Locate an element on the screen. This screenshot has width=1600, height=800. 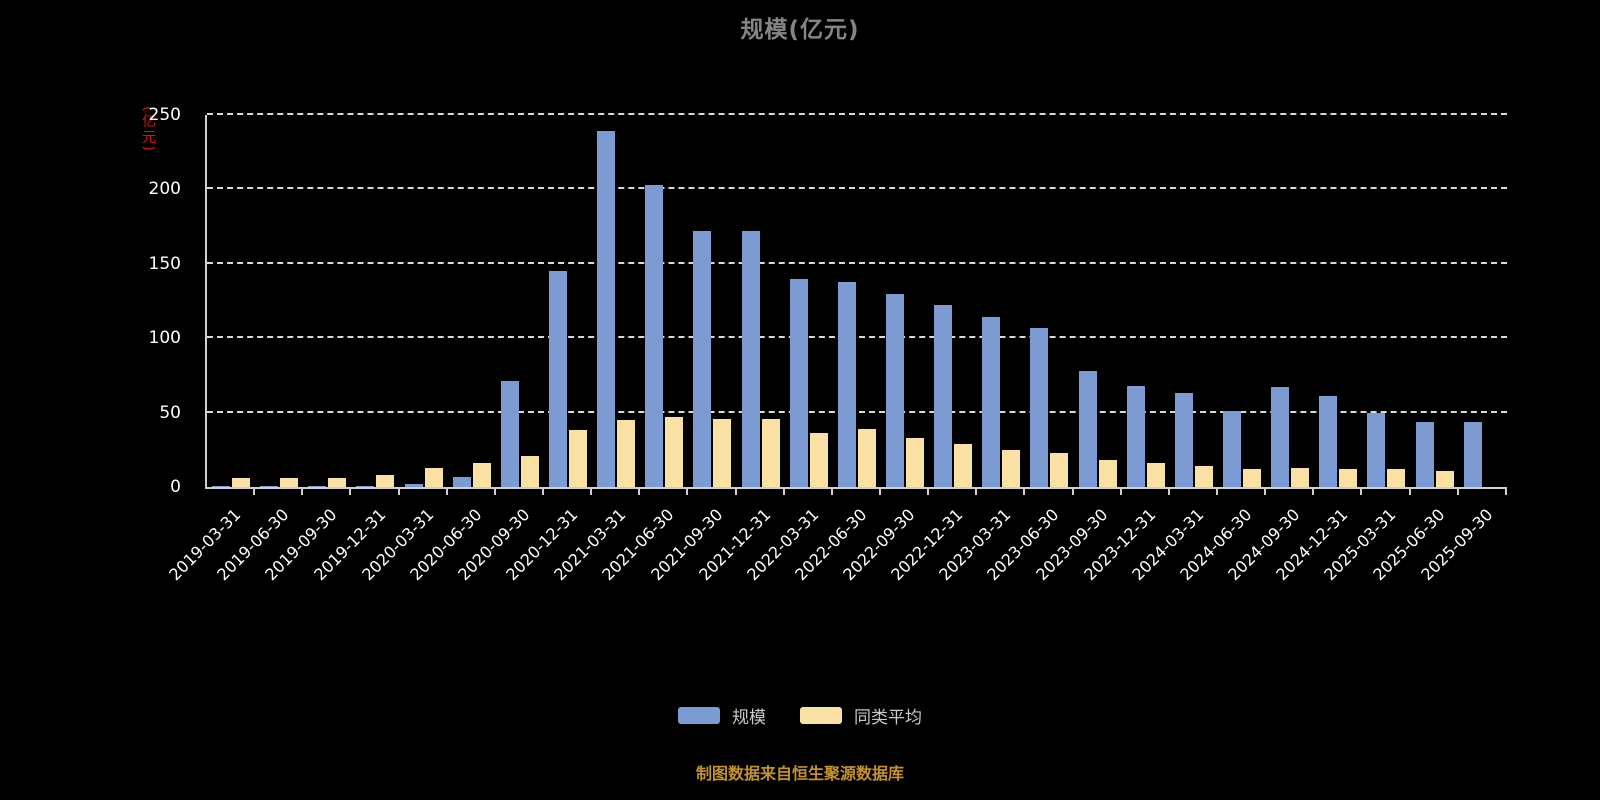
x-tick-cell: 2019-06-30 is located at coordinates (258, 549).